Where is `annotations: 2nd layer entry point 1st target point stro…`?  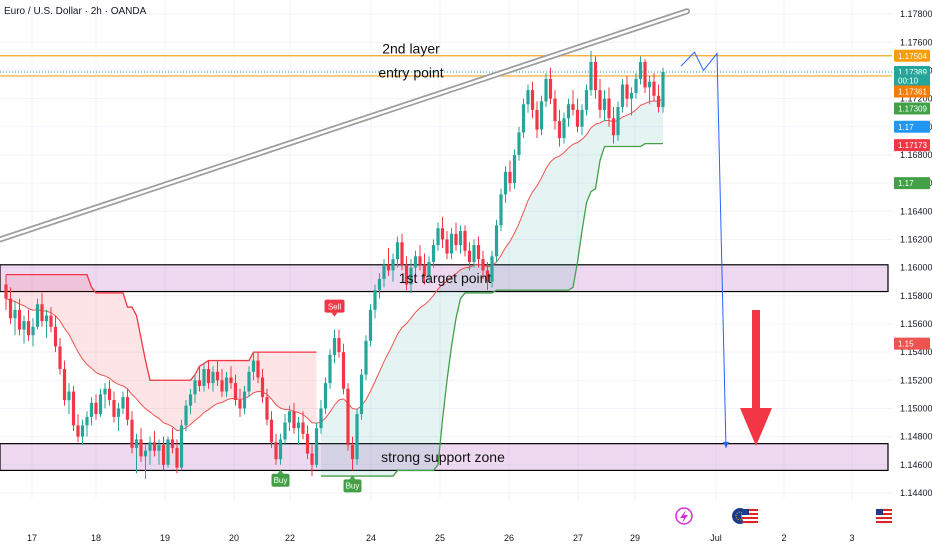
annotations: 2nd layer entry point 1st target point stro… is located at coordinates (441, 253).